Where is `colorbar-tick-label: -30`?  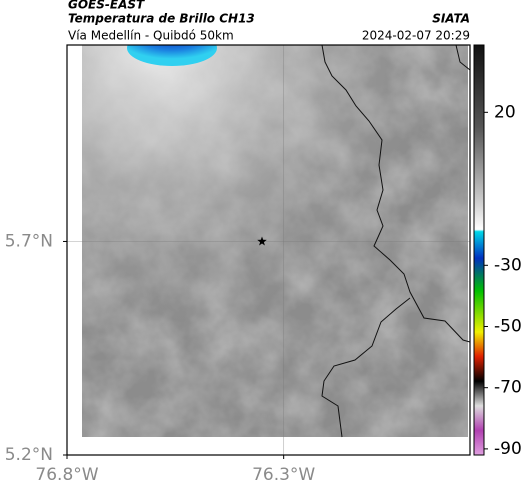 colorbar-tick-label: -30 is located at coordinates (508, 265).